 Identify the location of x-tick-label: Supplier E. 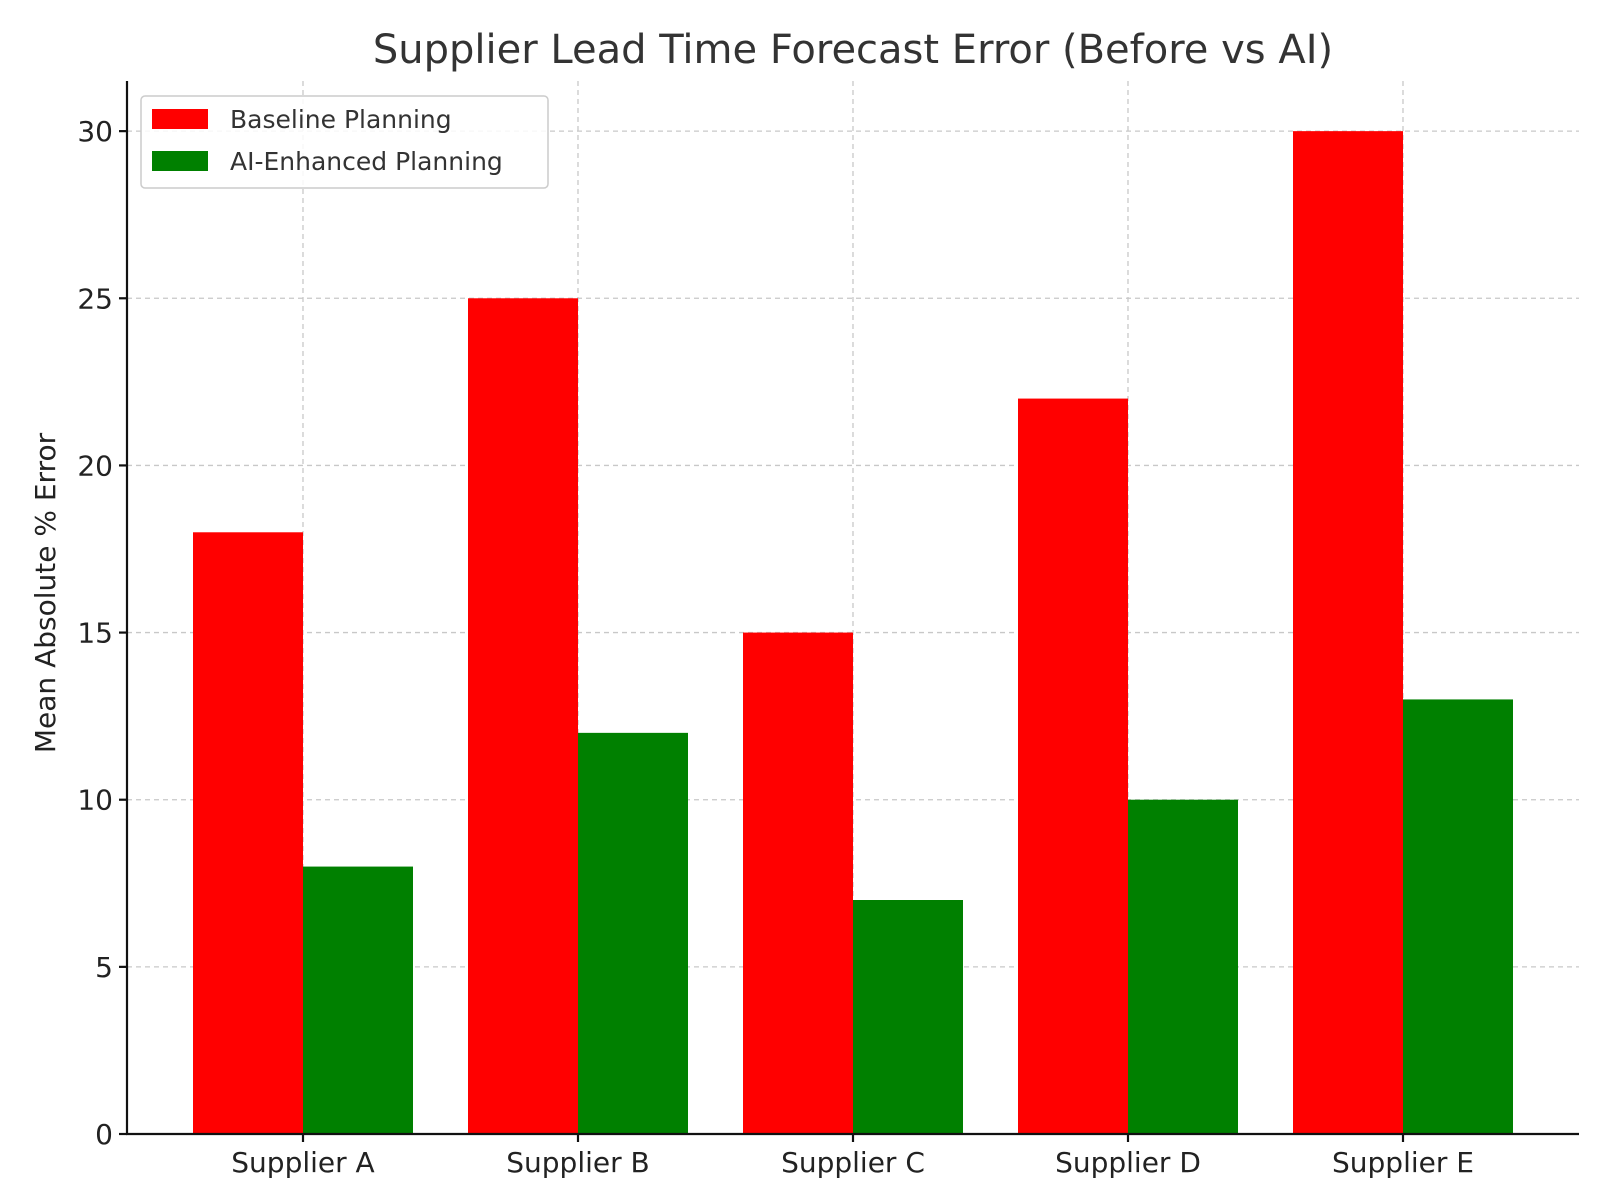
(1403, 1162).